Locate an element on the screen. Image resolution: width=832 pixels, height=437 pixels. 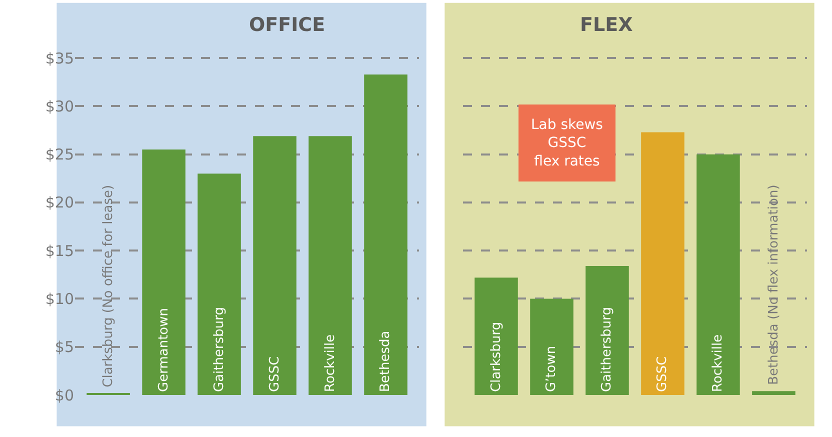
chart-title: OFFICE is located at coordinates (287, 25).